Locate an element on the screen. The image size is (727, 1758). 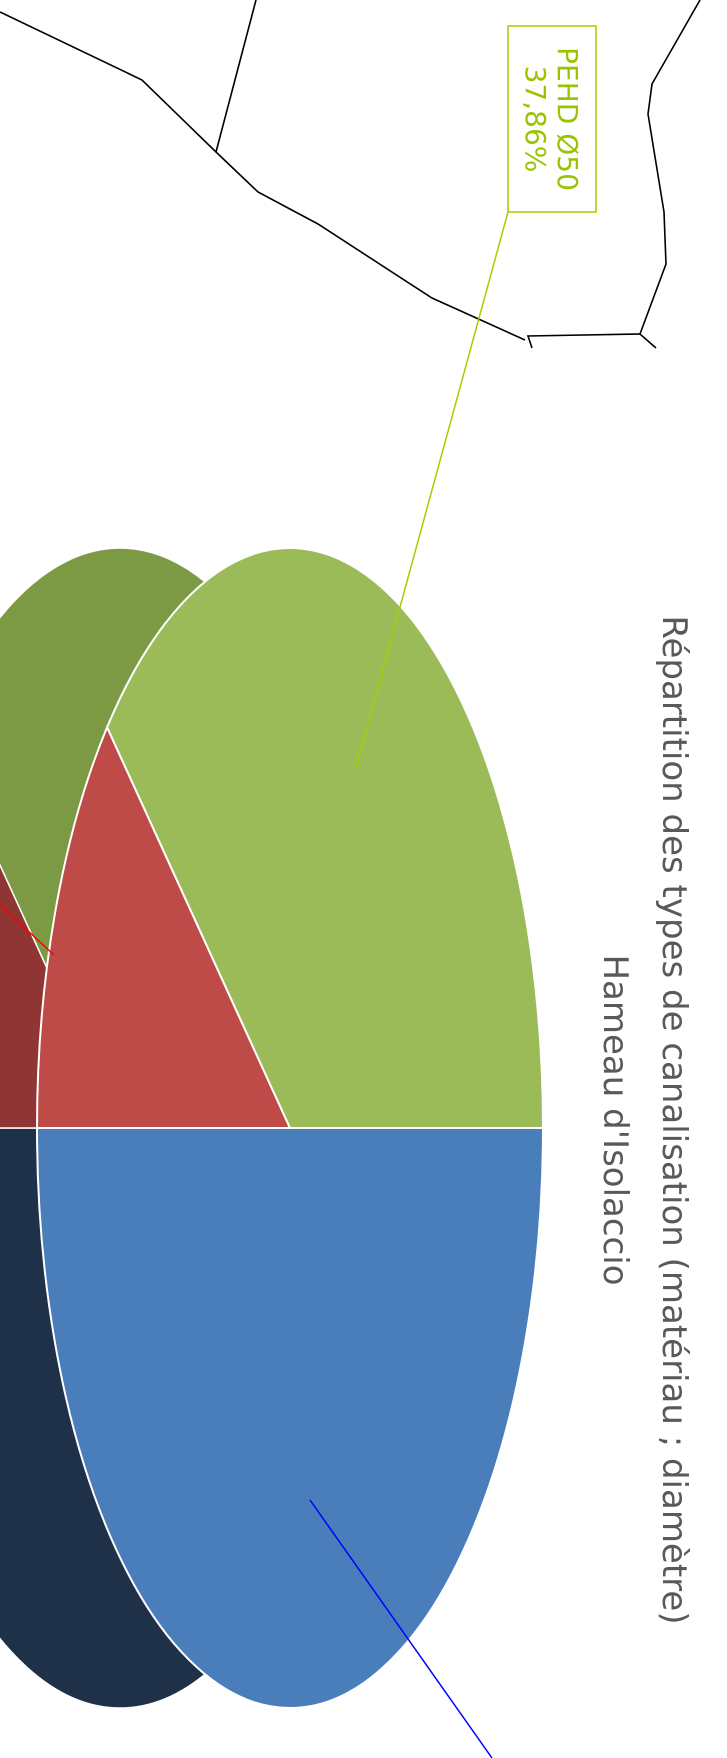
slice-percent-pehd: 37,86% is located at coordinates (535, 119).